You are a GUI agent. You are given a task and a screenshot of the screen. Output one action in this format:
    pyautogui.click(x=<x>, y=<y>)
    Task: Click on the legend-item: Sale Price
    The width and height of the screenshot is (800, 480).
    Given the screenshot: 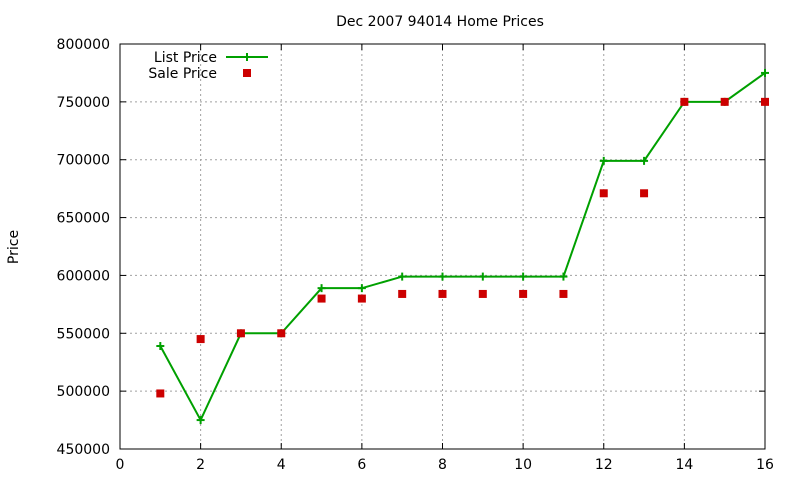 What is the action you would take?
    pyautogui.click(x=199, y=74)
    